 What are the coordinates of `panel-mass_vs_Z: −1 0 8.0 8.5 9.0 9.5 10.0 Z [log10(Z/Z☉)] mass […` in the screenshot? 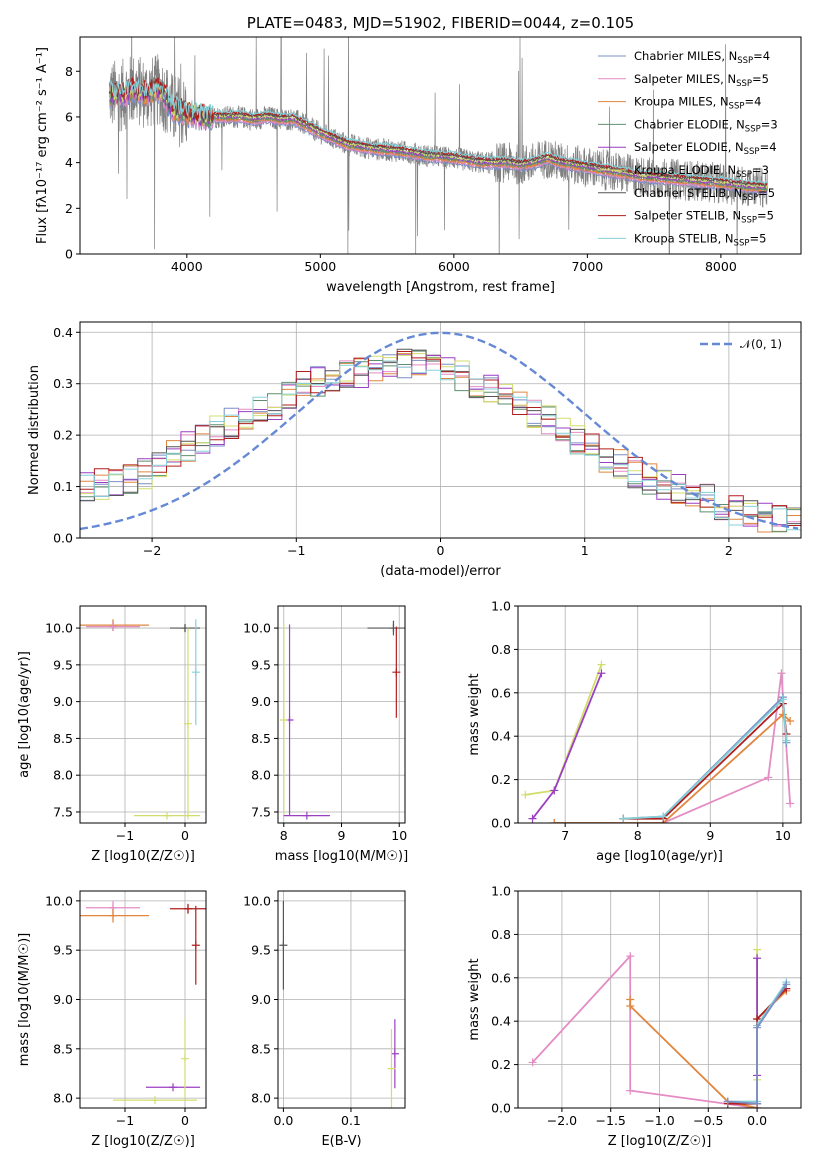 It's located at (112, 1019).